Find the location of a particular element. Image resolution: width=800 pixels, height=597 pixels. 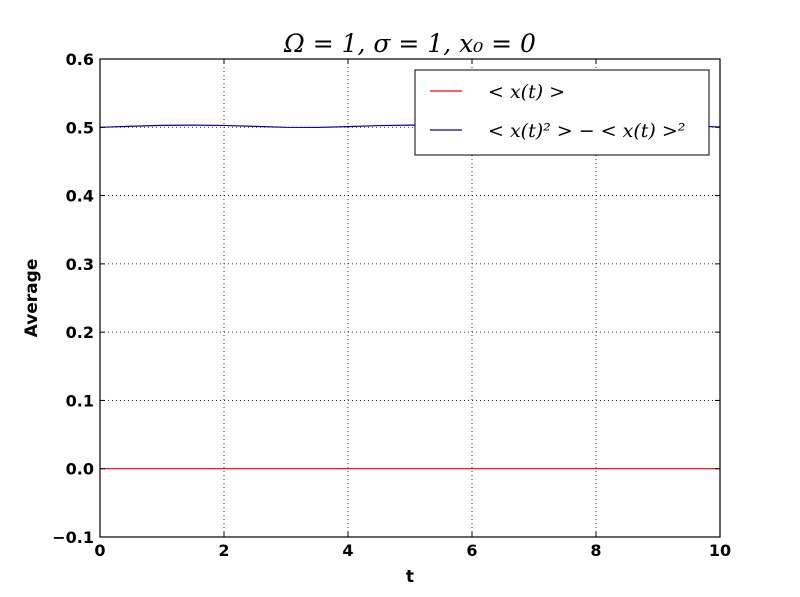

y-tick-label: 0.5 is located at coordinates (80, 127).